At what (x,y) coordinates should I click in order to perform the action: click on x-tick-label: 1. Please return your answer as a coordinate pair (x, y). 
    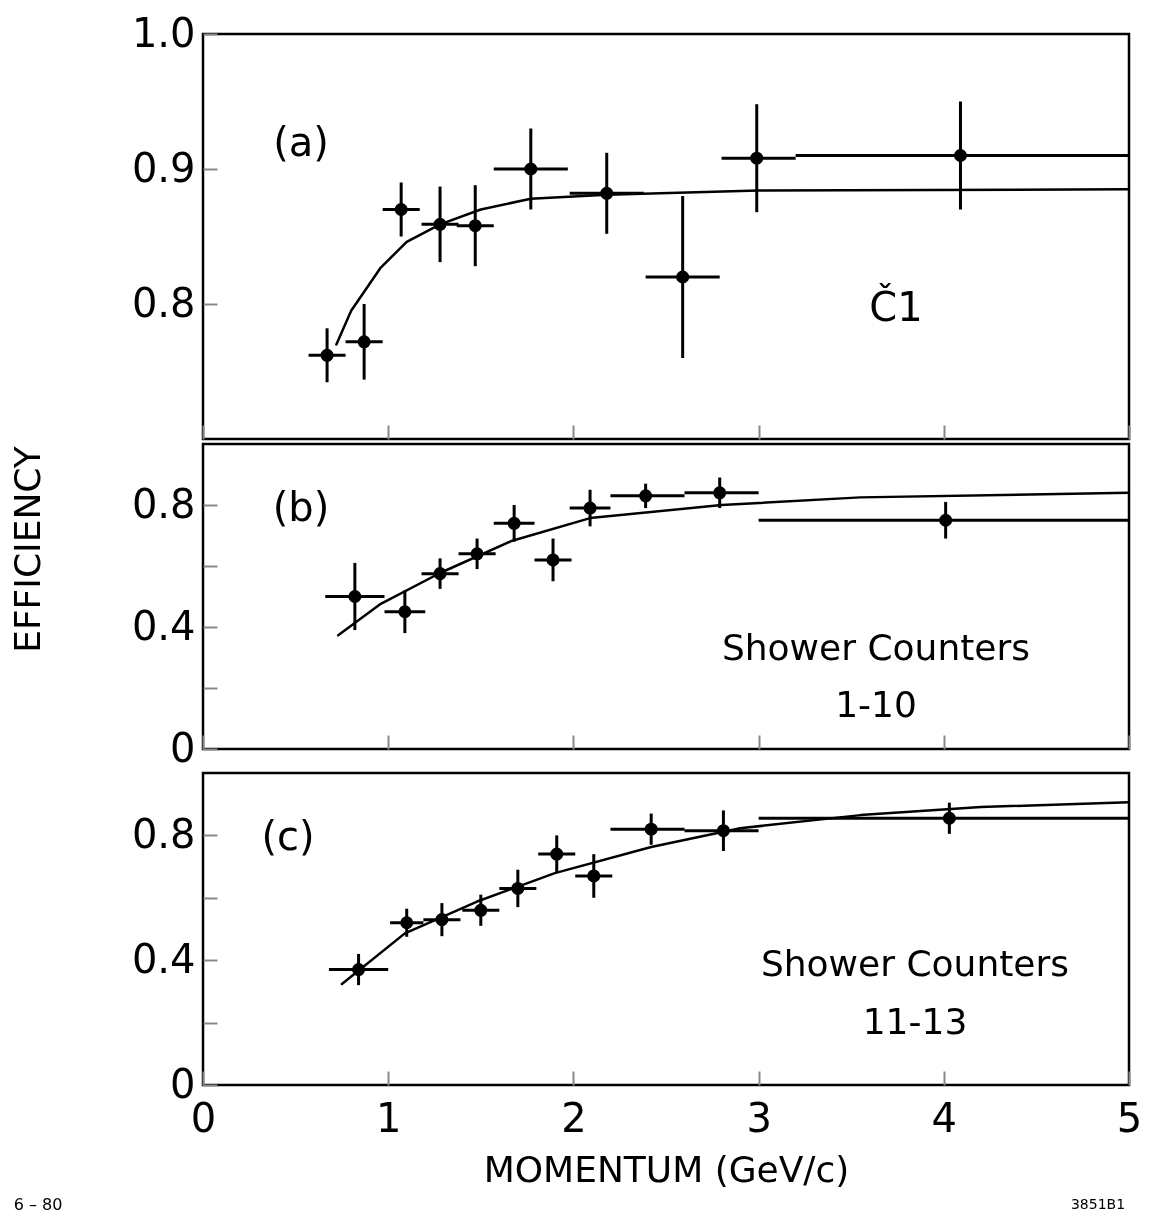
    Looking at the image, I should click on (388, 1117).